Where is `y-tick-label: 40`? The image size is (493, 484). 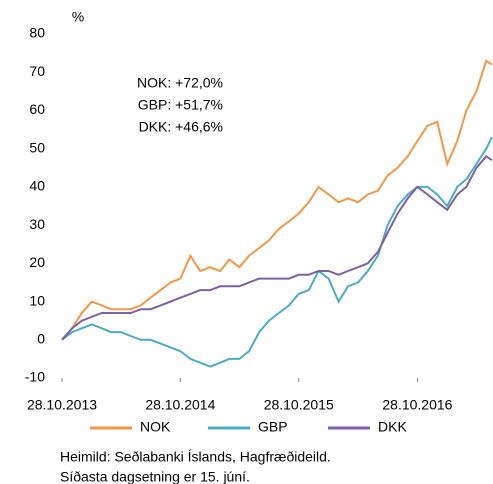
y-tick-label: 40 is located at coordinates (37, 186).